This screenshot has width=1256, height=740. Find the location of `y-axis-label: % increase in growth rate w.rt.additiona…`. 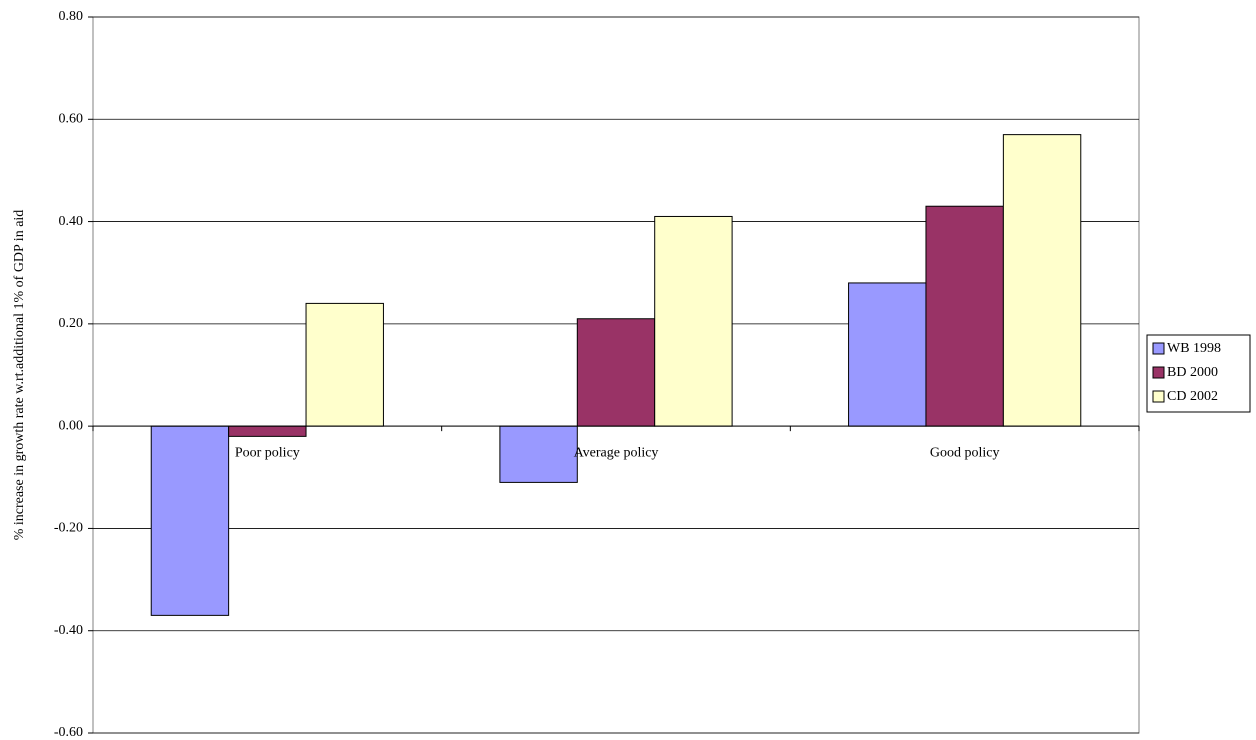

y-axis-label: % increase in growth rate w.rt.additiona… is located at coordinates (19, 375).